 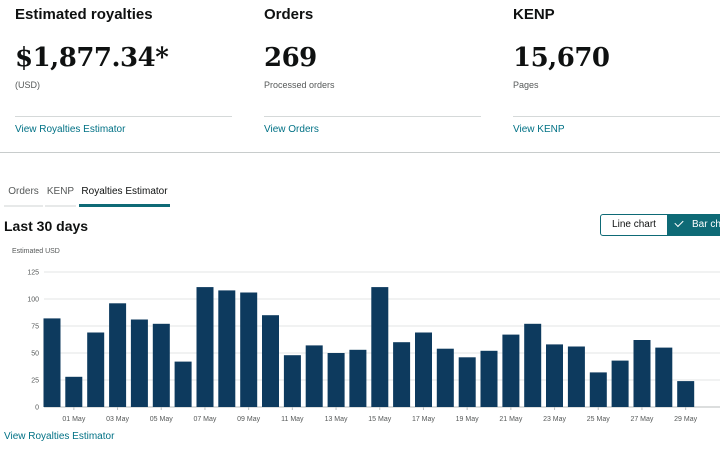 What do you see at coordinates (70, 129) in the screenshot?
I see `view-royalties-estimator-link: View Royalties Estimator` at bounding box center [70, 129].